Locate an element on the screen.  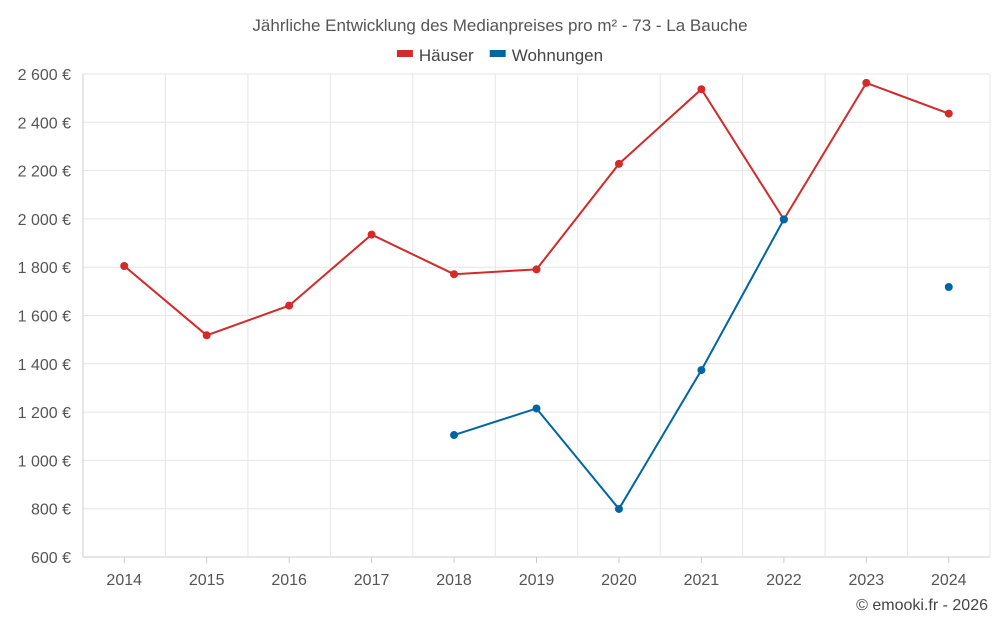
x-tick-label: 2014 is located at coordinates (124, 580).